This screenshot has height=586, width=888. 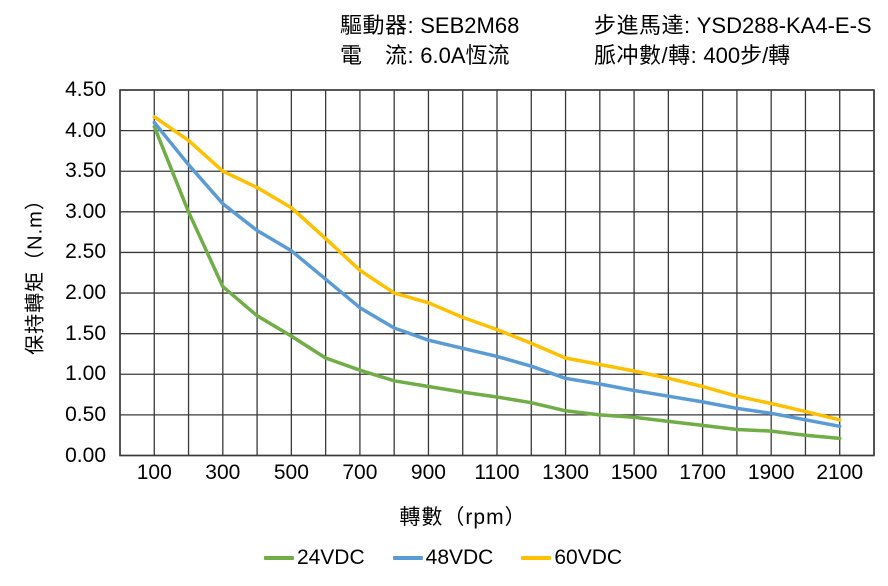 I want to click on chart-legend: 24VDC 48VDC 60VDC, so click(x=442, y=558).